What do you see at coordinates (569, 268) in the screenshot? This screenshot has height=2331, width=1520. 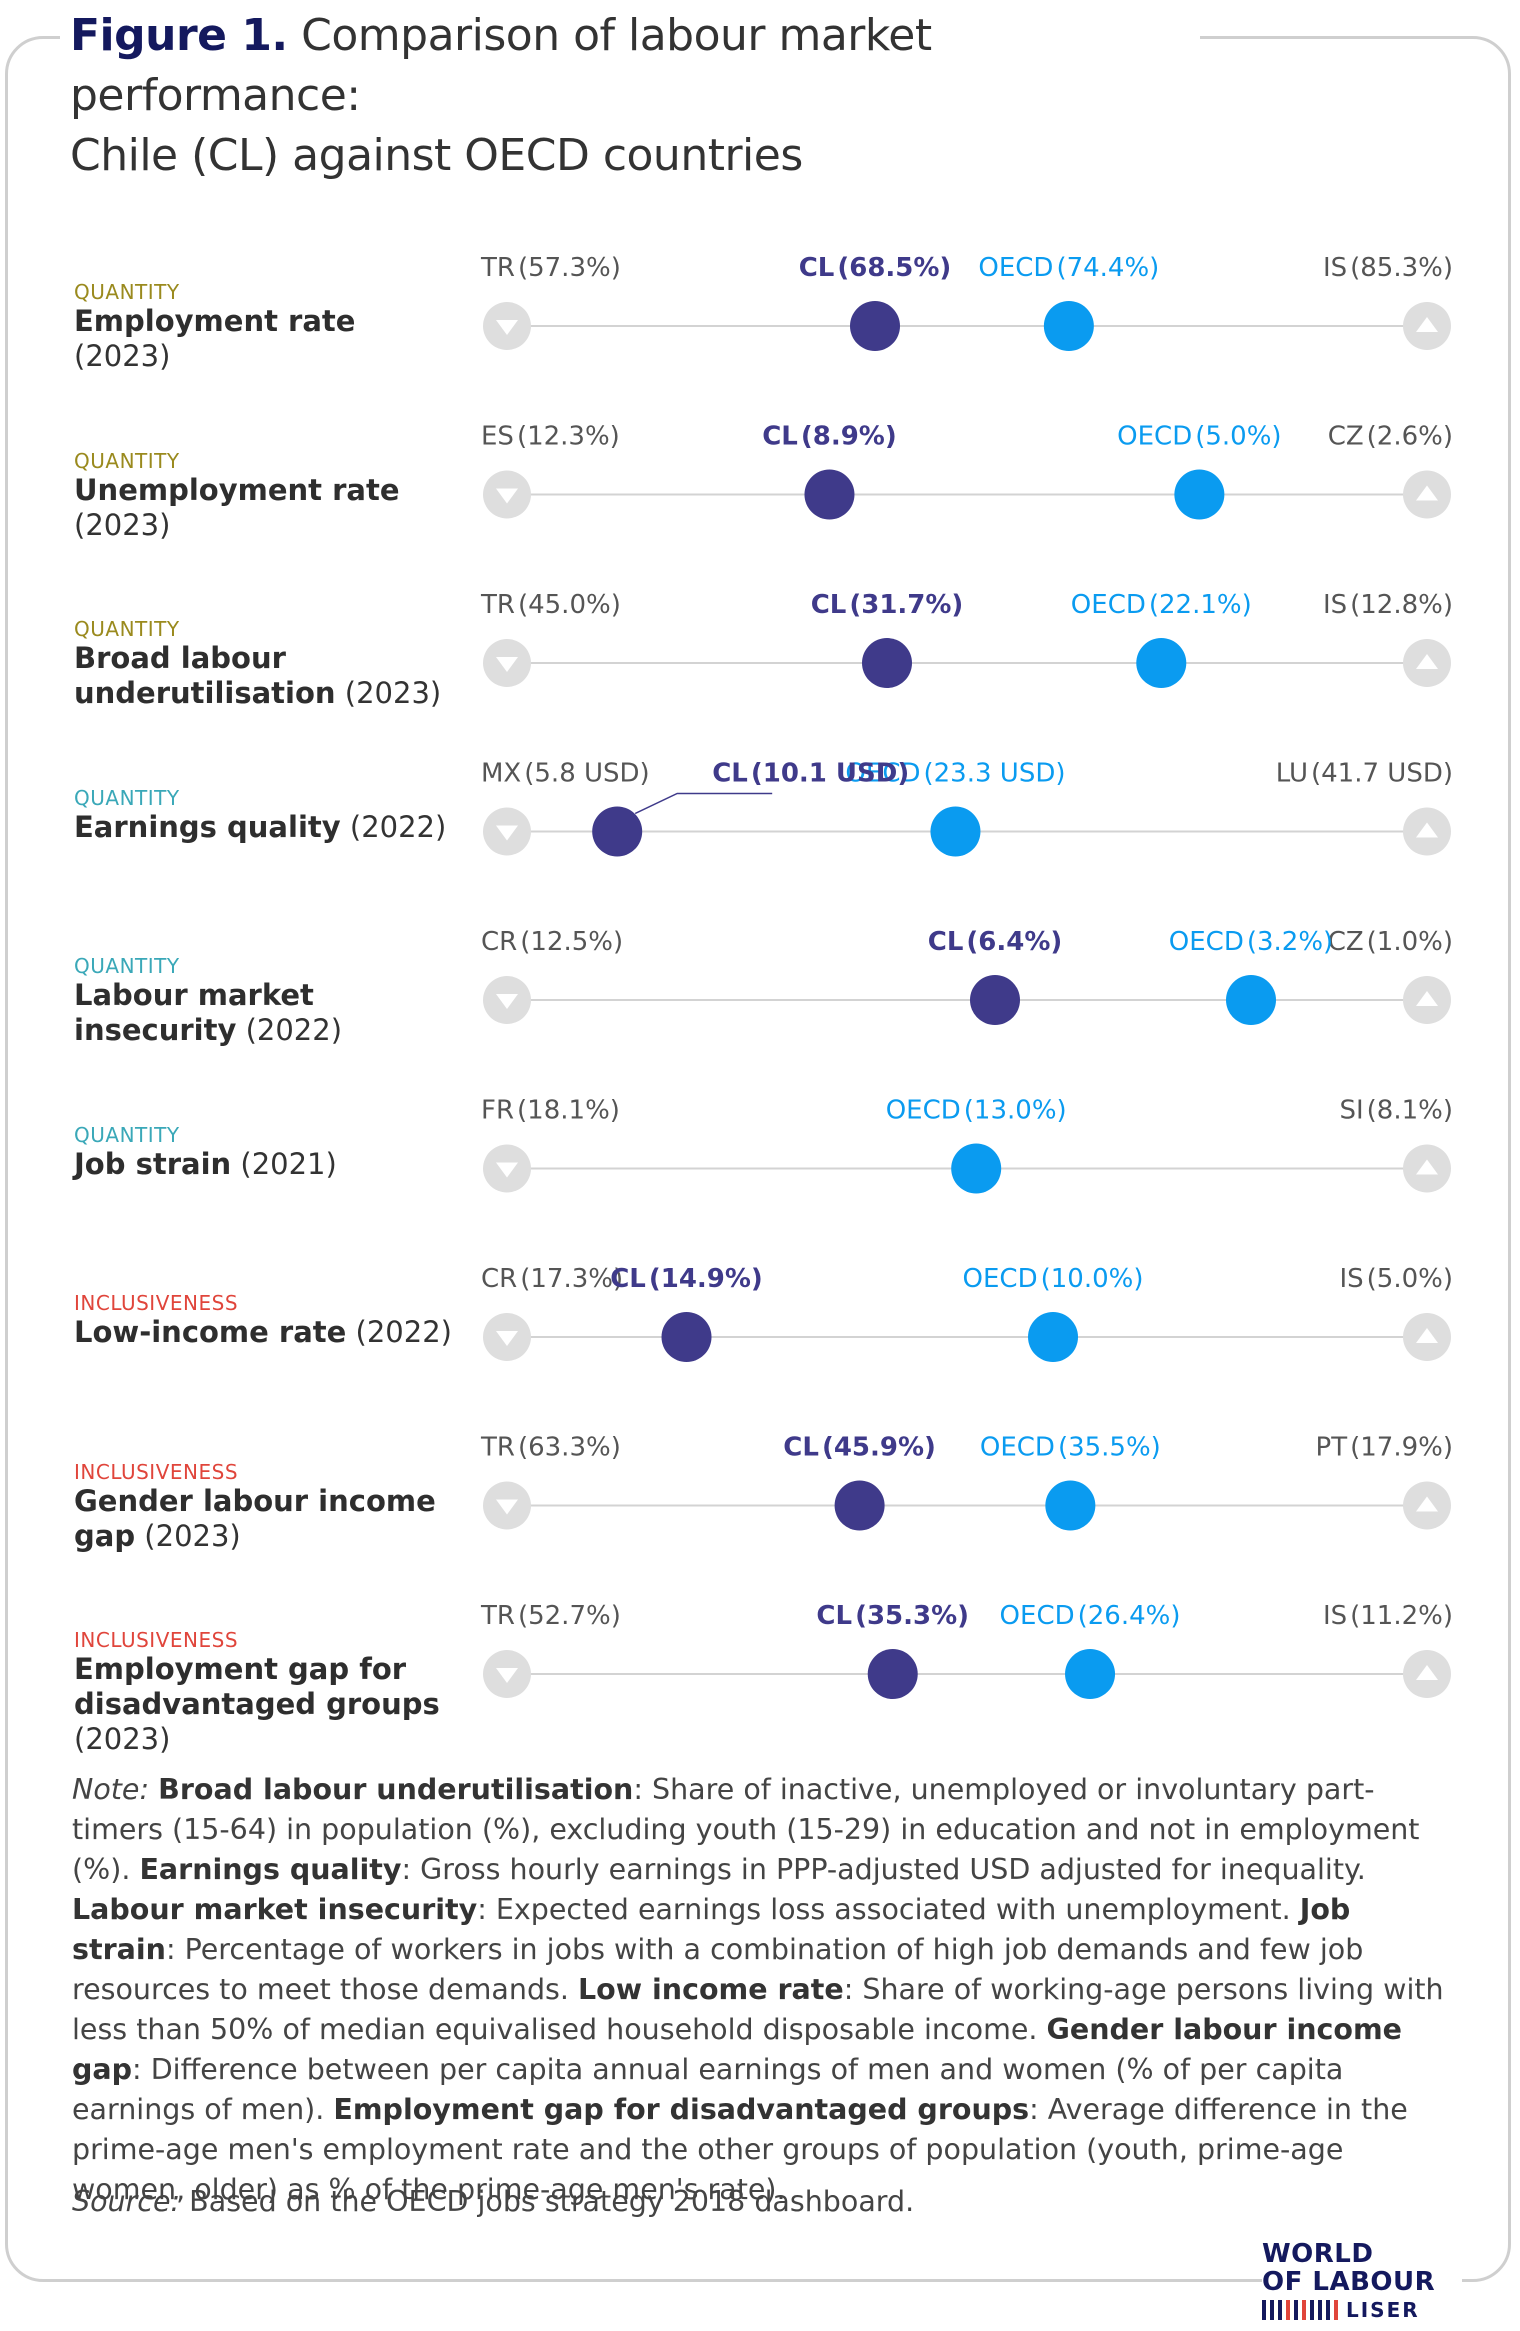 I see `worst-label-value: (57.3%)` at bounding box center [569, 268].